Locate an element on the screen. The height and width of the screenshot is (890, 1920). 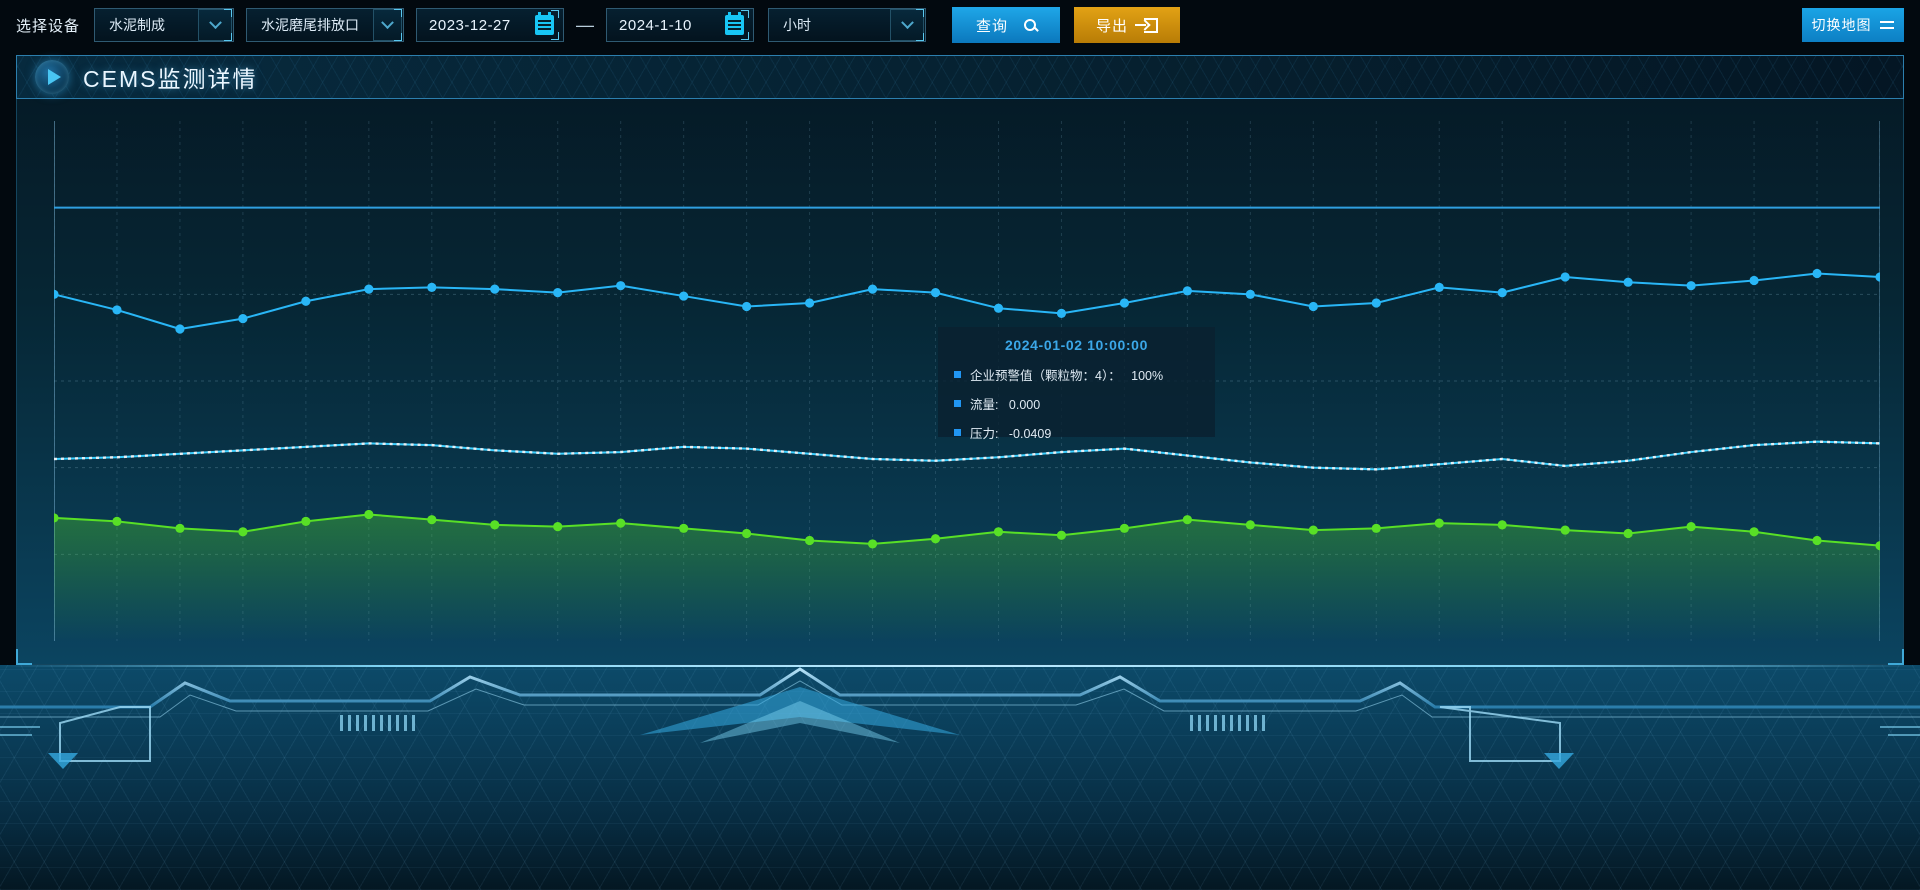
query-button: 查询 is located at coordinates (1006, 25).